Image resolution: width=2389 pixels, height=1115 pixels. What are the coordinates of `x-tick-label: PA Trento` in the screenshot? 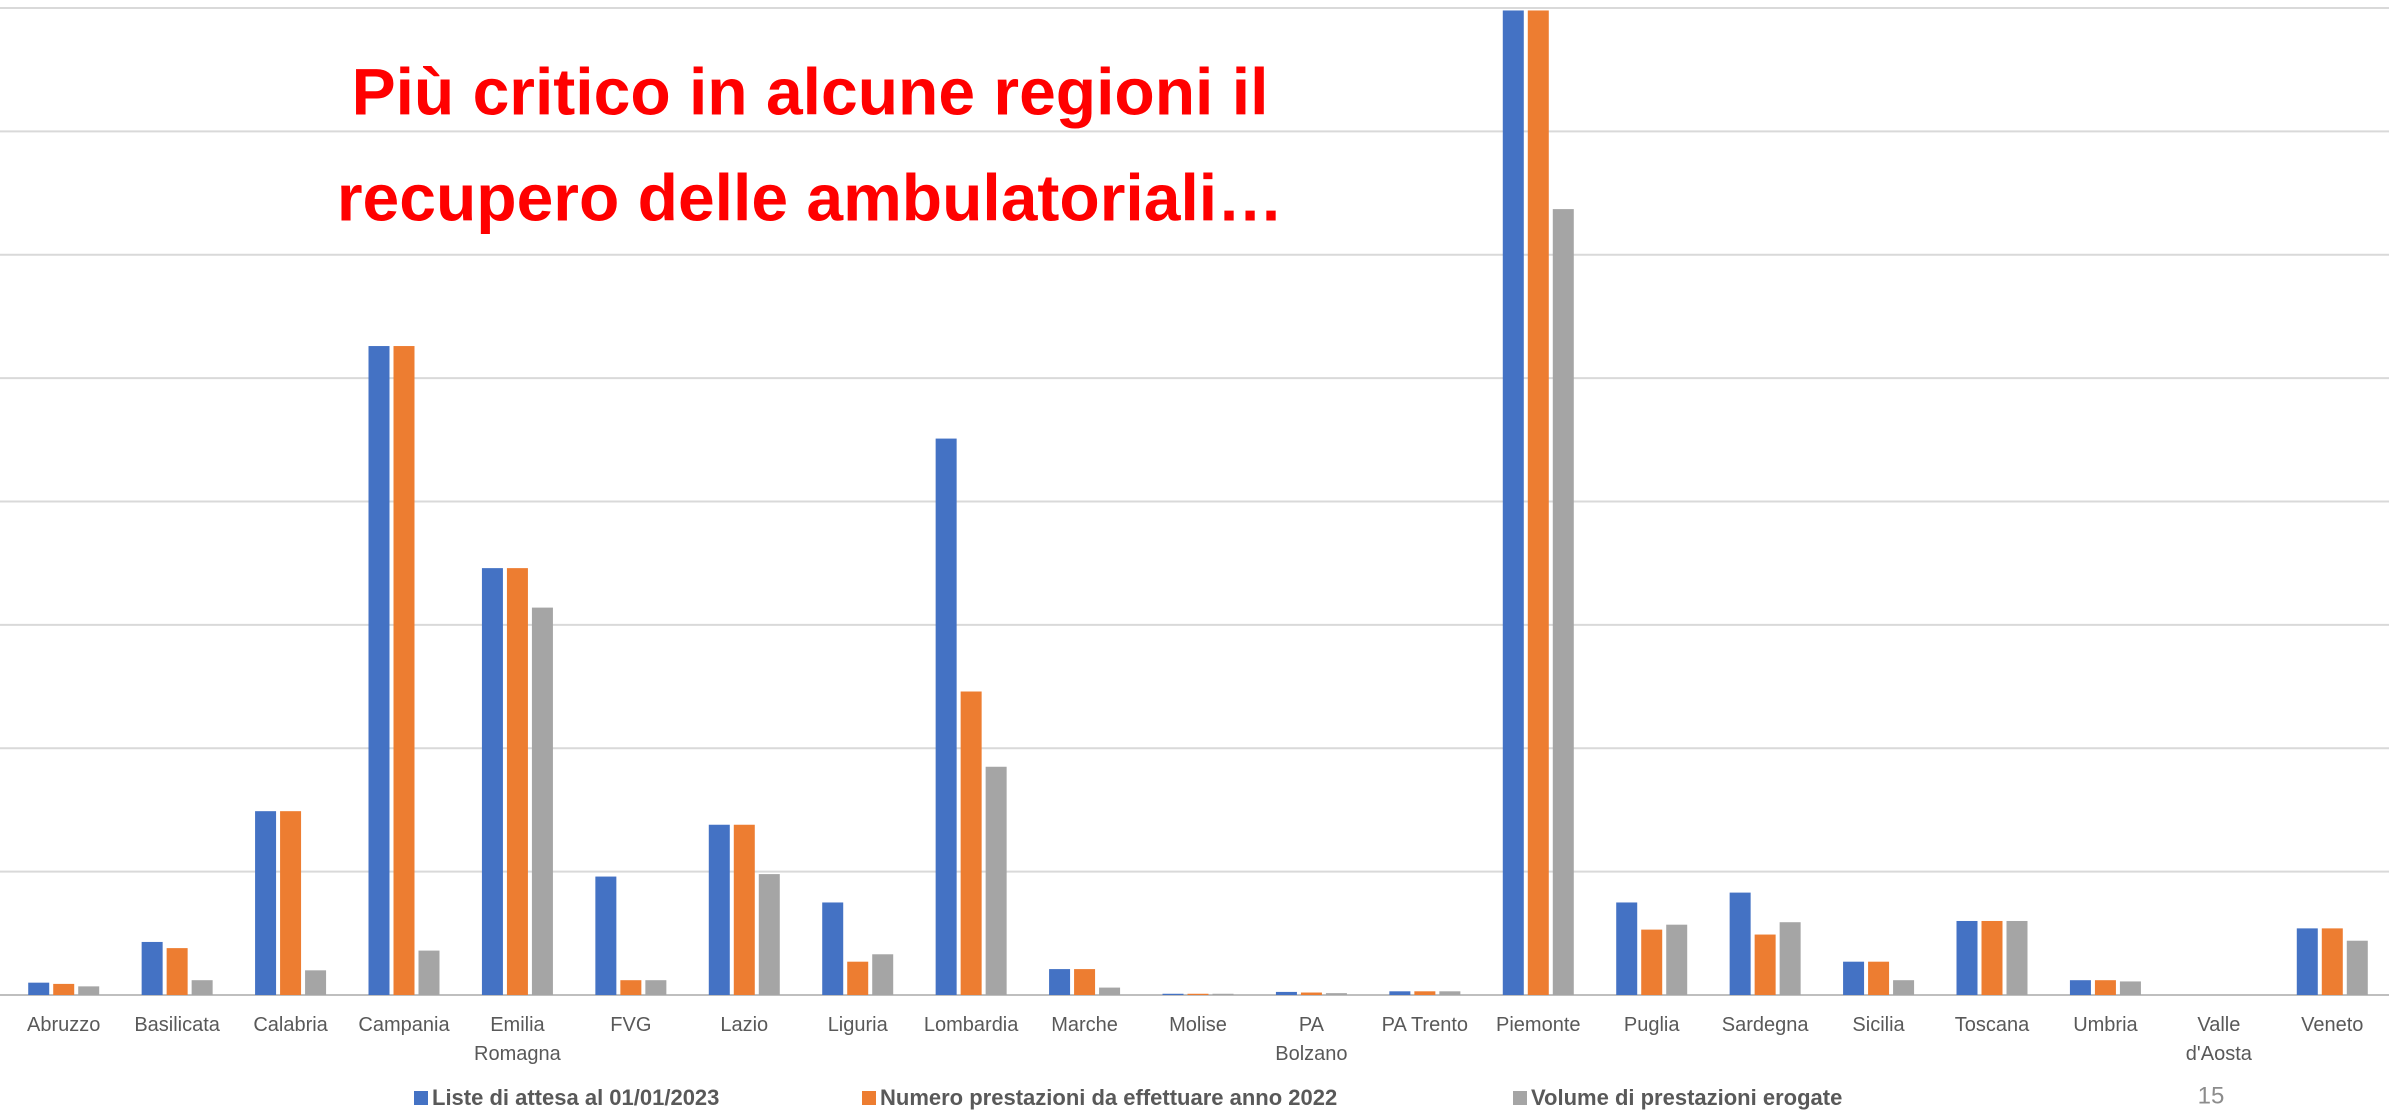 It's located at (1425, 1025).